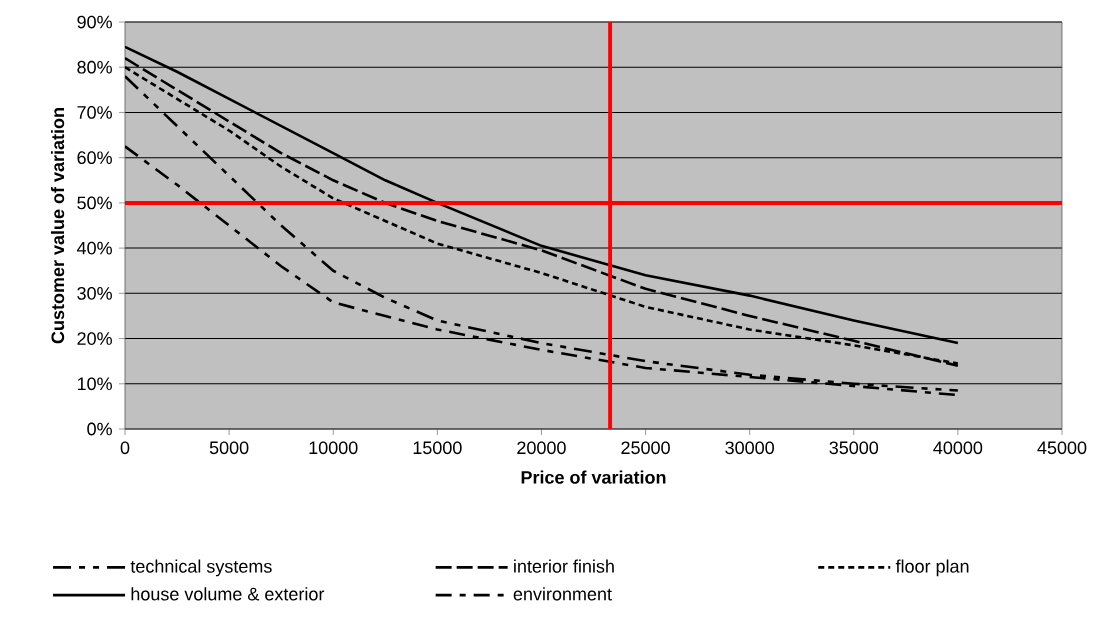  What do you see at coordinates (201, 568) in the screenshot?
I see `legend-label: technical systems` at bounding box center [201, 568].